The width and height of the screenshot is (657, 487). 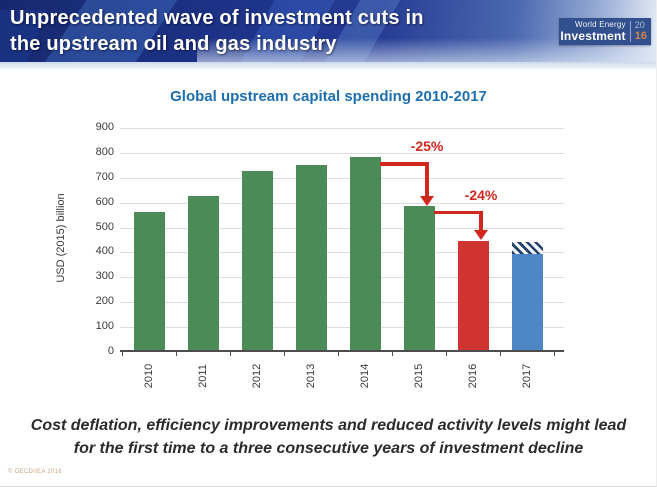 I want to click on y-axis-tick-label: 500, so click(x=104, y=226).